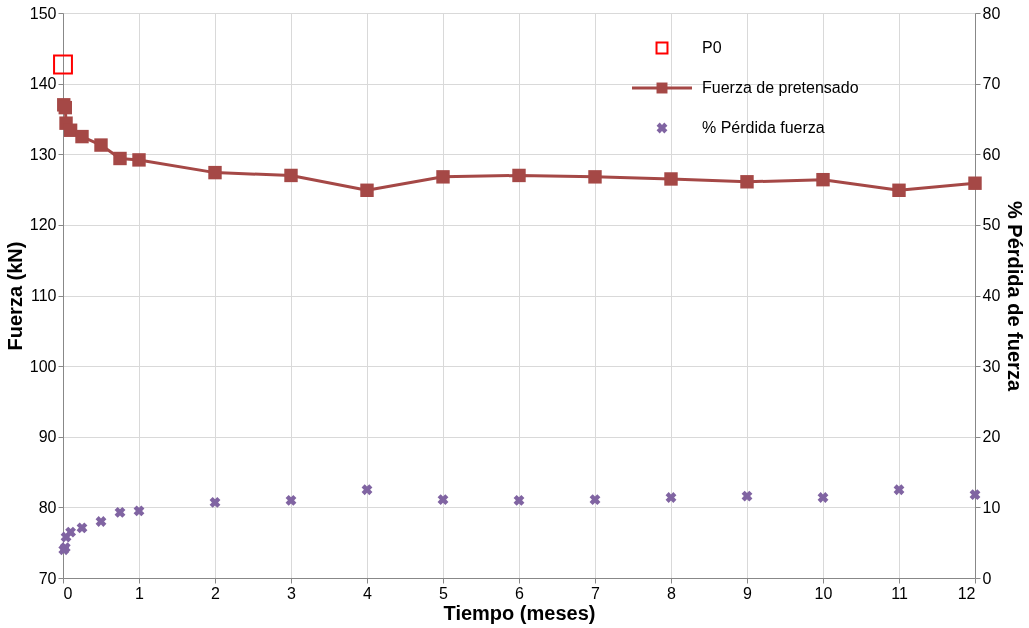  What do you see at coordinates (43, 366) in the screenshot?
I see `y-tick-label: 100` at bounding box center [43, 366].